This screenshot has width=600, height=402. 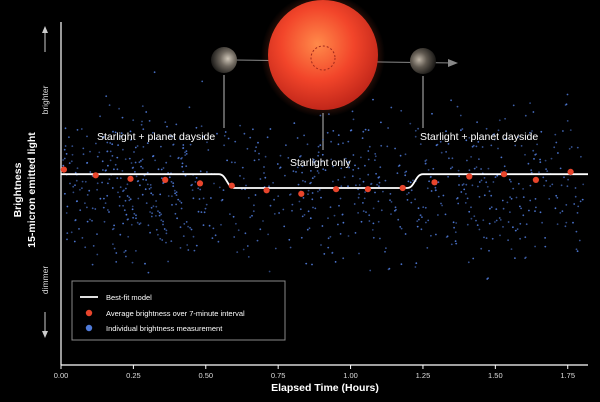 I want to click on average-brightness-point, so click(x=301, y=193).